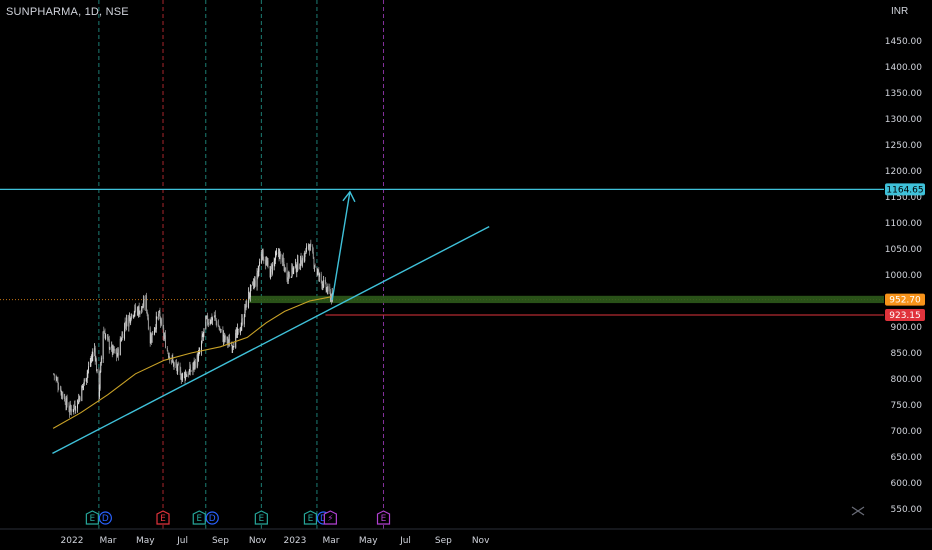 This screenshot has width=932, height=550. What do you see at coordinates (905, 314) in the screenshot?
I see `stop-price-tag` at bounding box center [905, 314].